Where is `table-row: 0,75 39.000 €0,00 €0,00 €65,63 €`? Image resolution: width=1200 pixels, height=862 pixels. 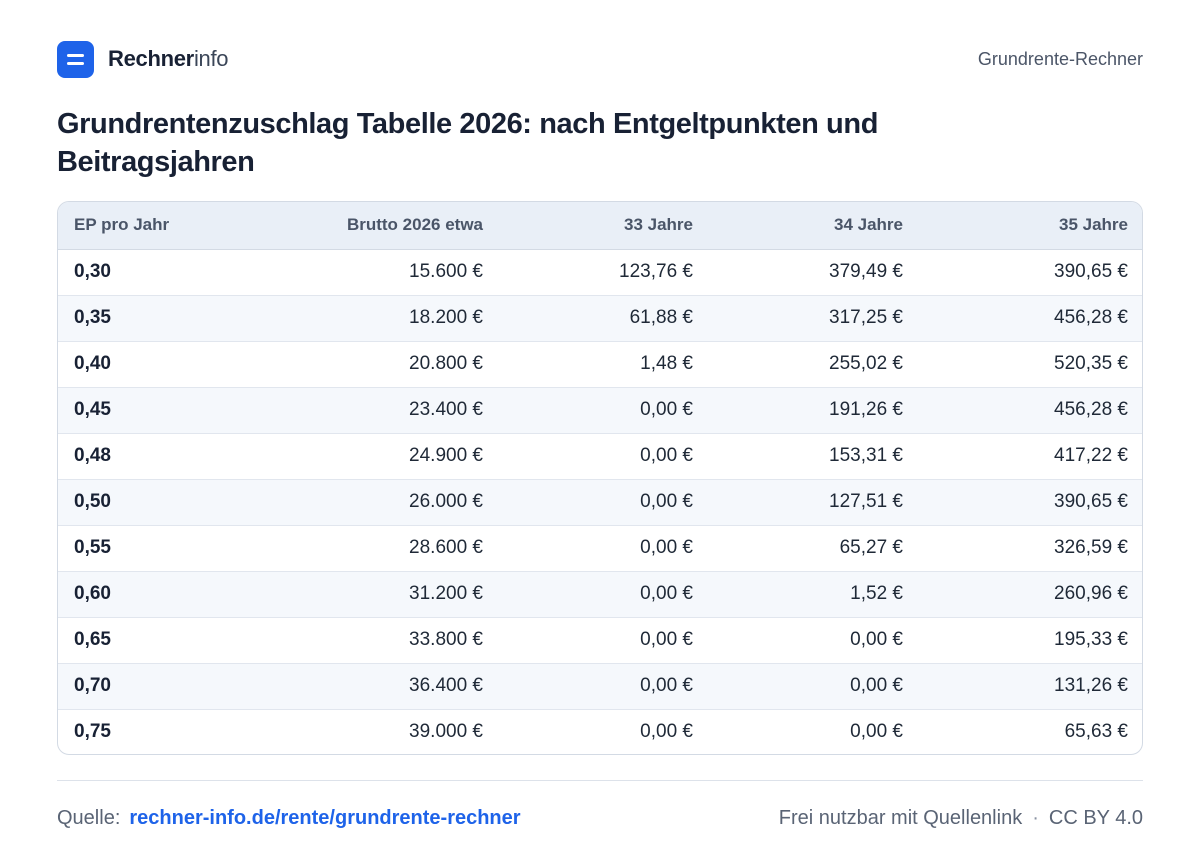
table-row: 0,75 39.000 €0,00 €0,00 €65,63 € is located at coordinates (600, 731).